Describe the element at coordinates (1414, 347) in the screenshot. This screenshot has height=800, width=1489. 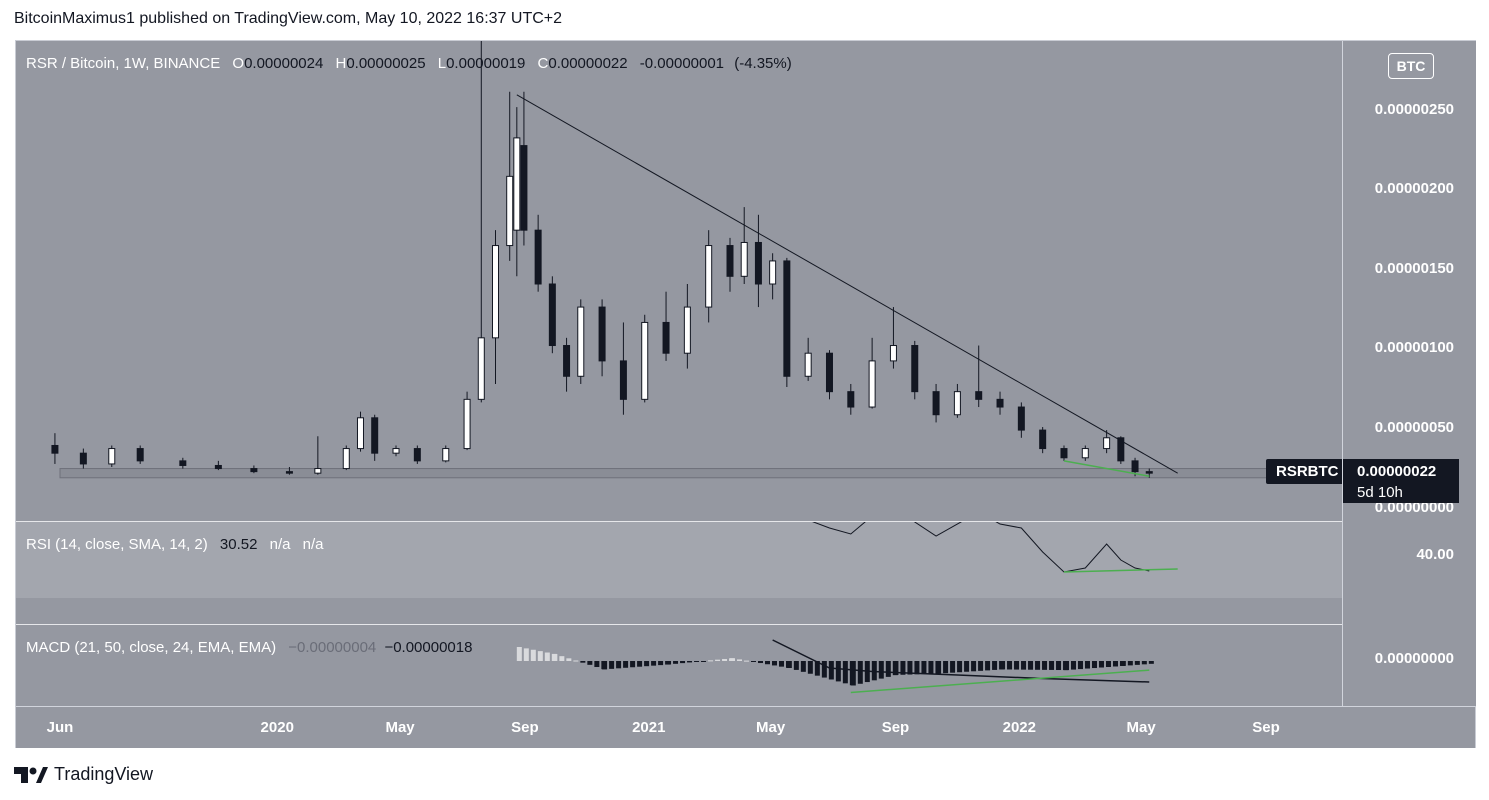
I see `price-tick: 0.00000100` at that location.